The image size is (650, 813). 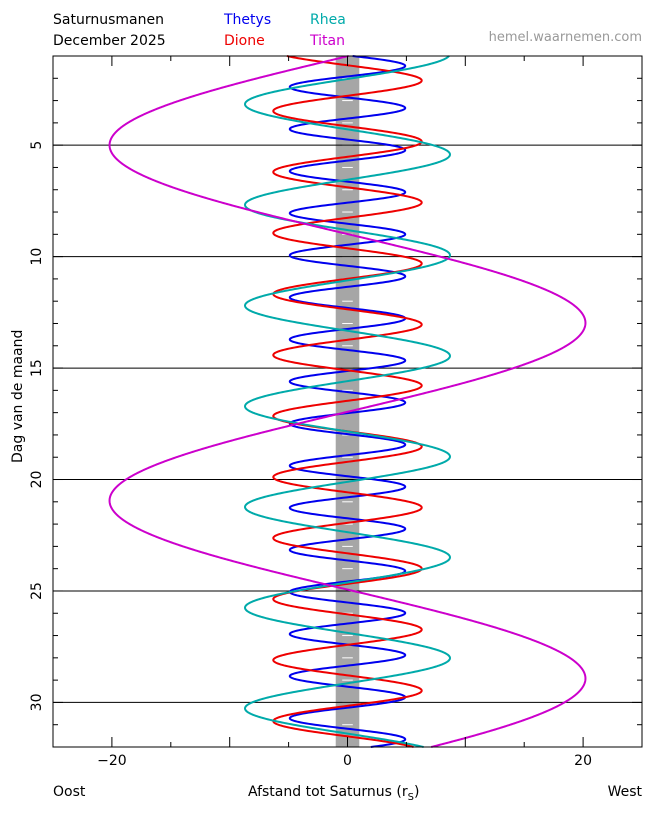 What do you see at coordinates (112, 761) in the screenshot?
I see `x-tick-label-0: −20` at bounding box center [112, 761].